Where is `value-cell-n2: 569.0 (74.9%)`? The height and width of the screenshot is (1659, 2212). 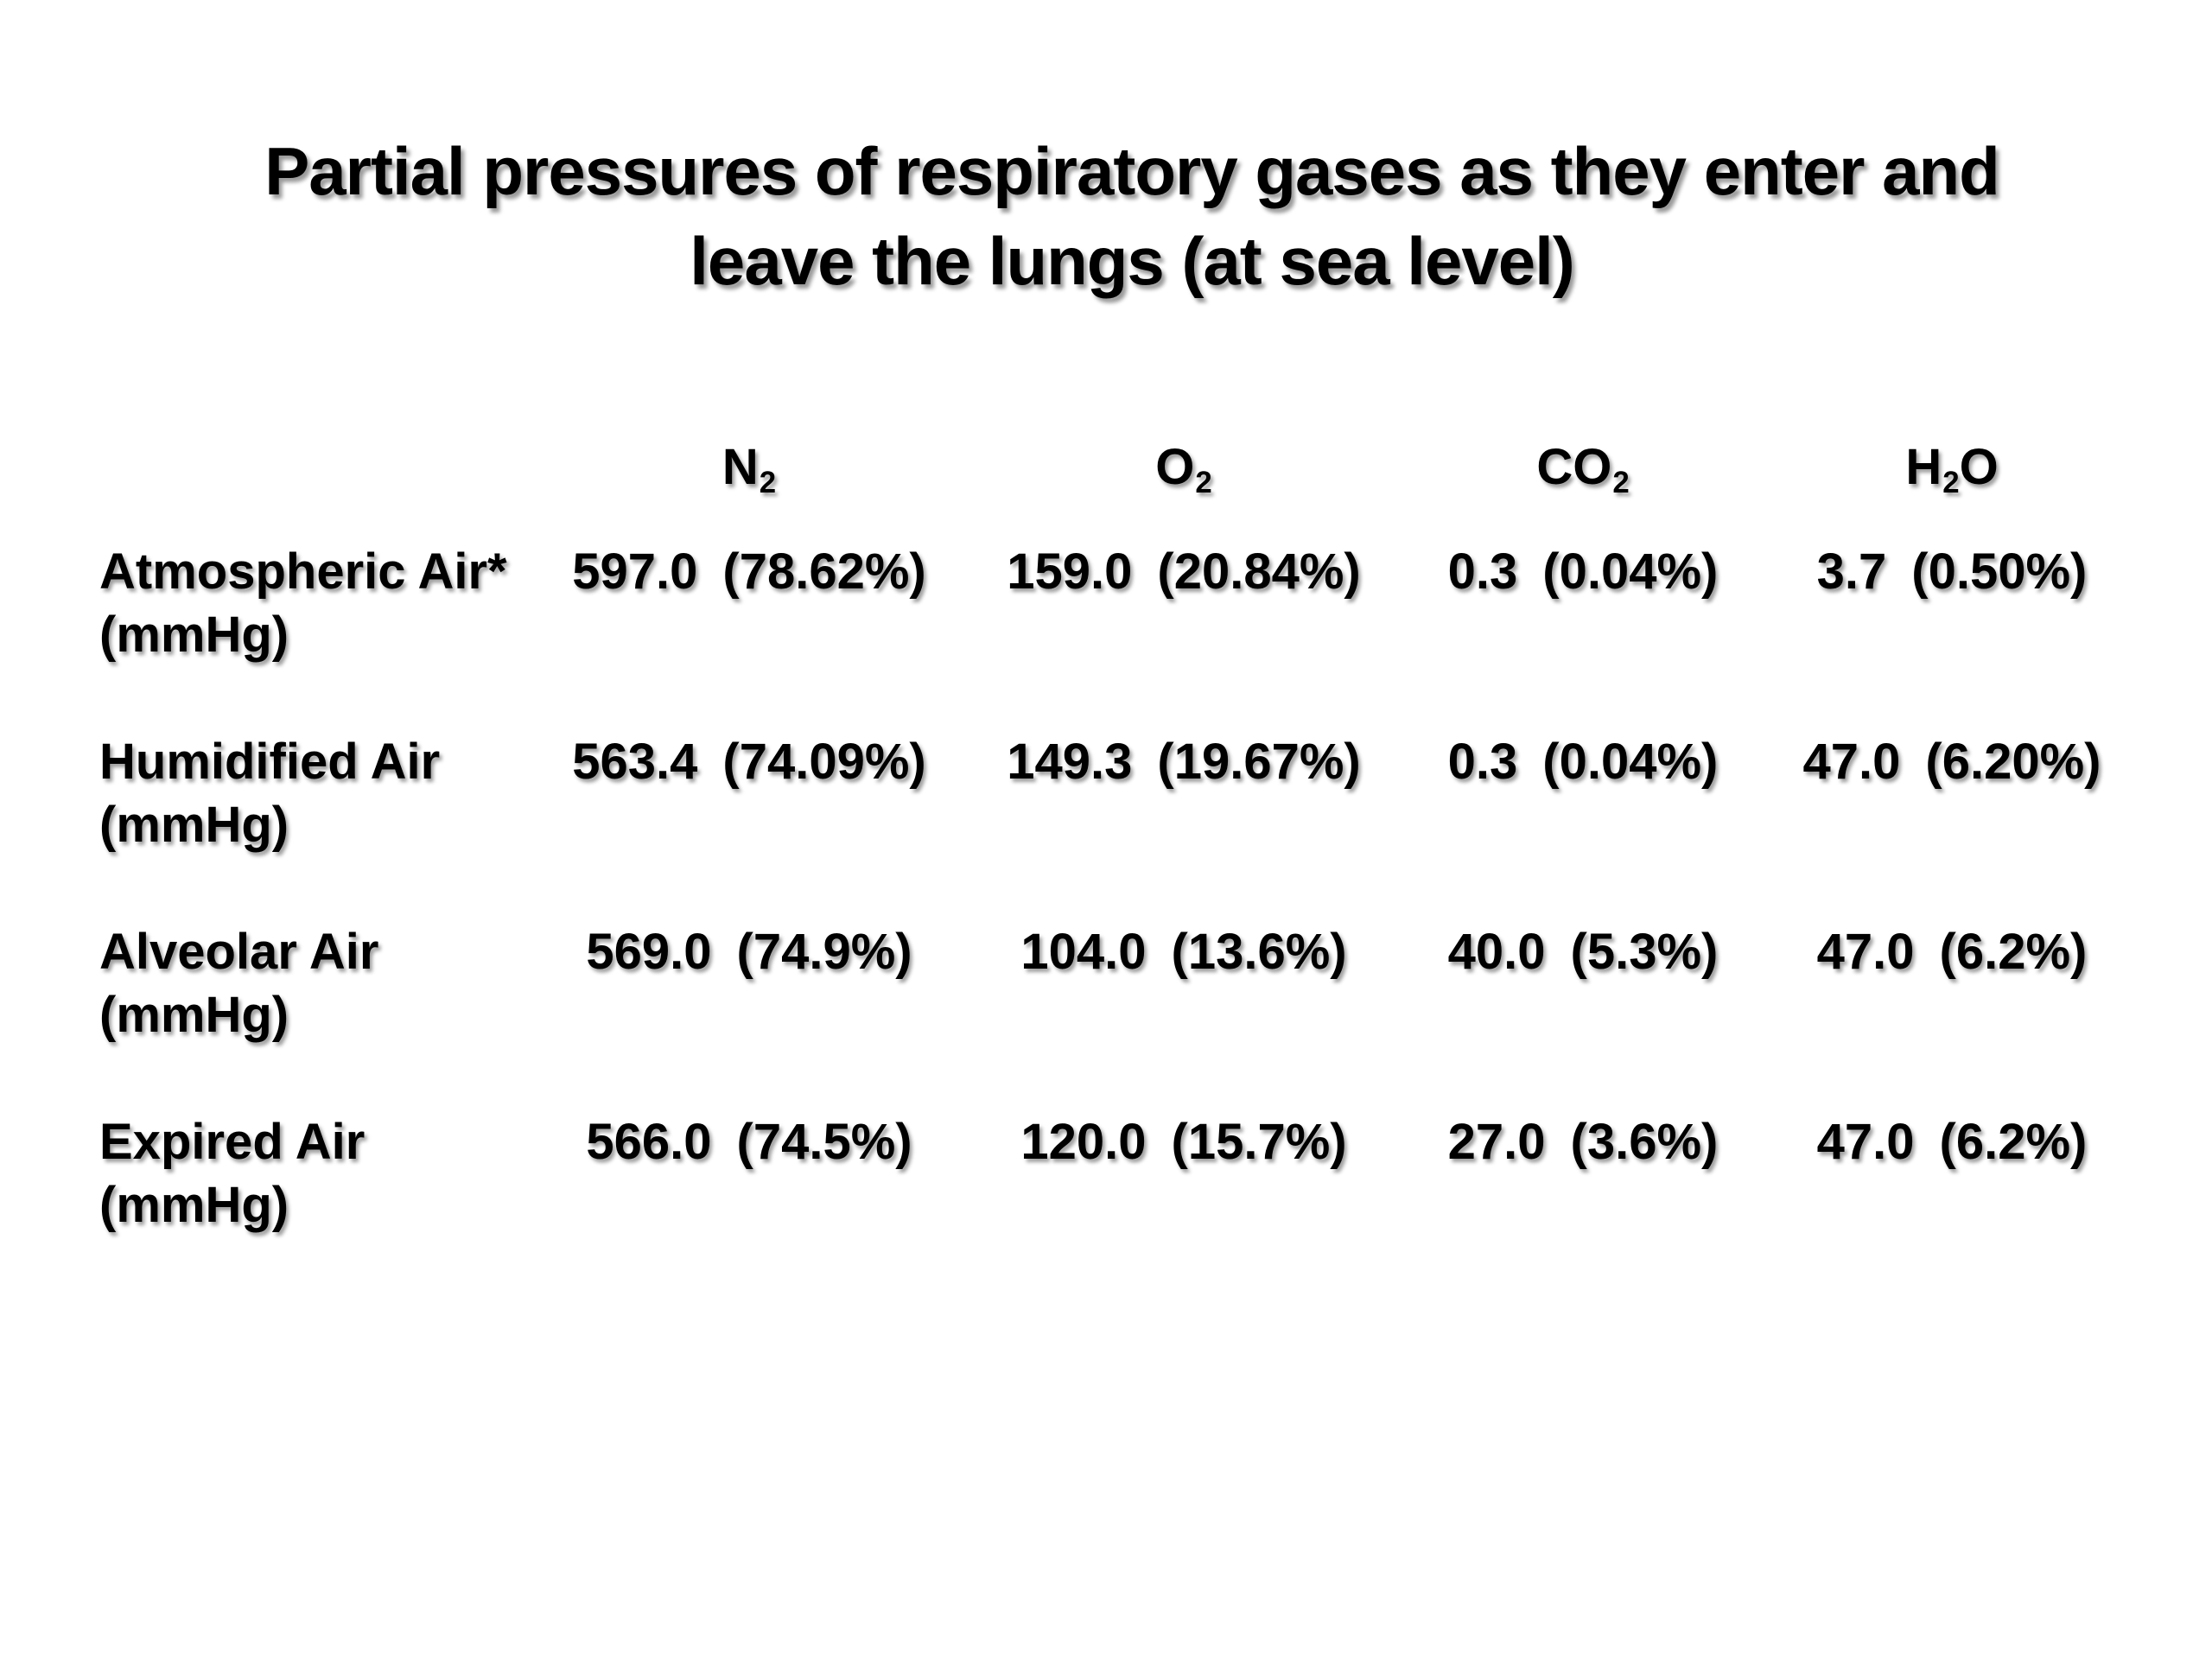 value-cell-n2: 569.0 (74.9%) is located at coordinates (749, 951).